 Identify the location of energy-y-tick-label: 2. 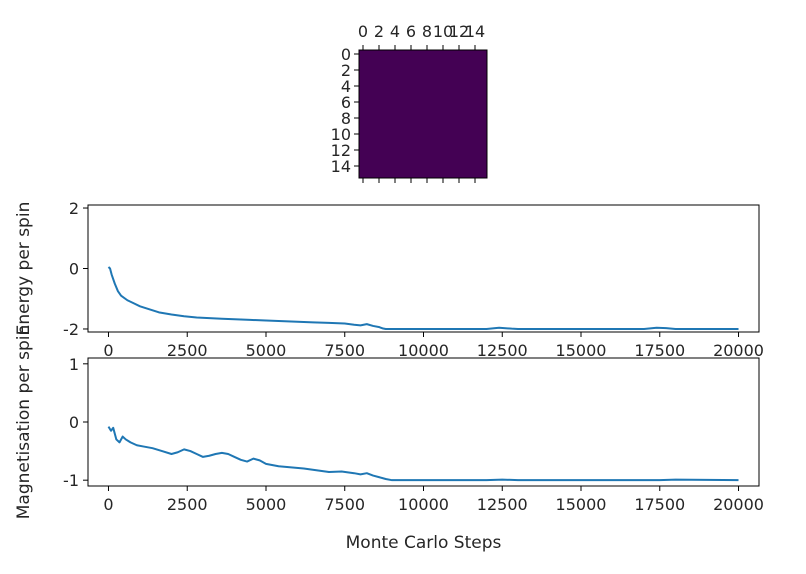
(74, 208).